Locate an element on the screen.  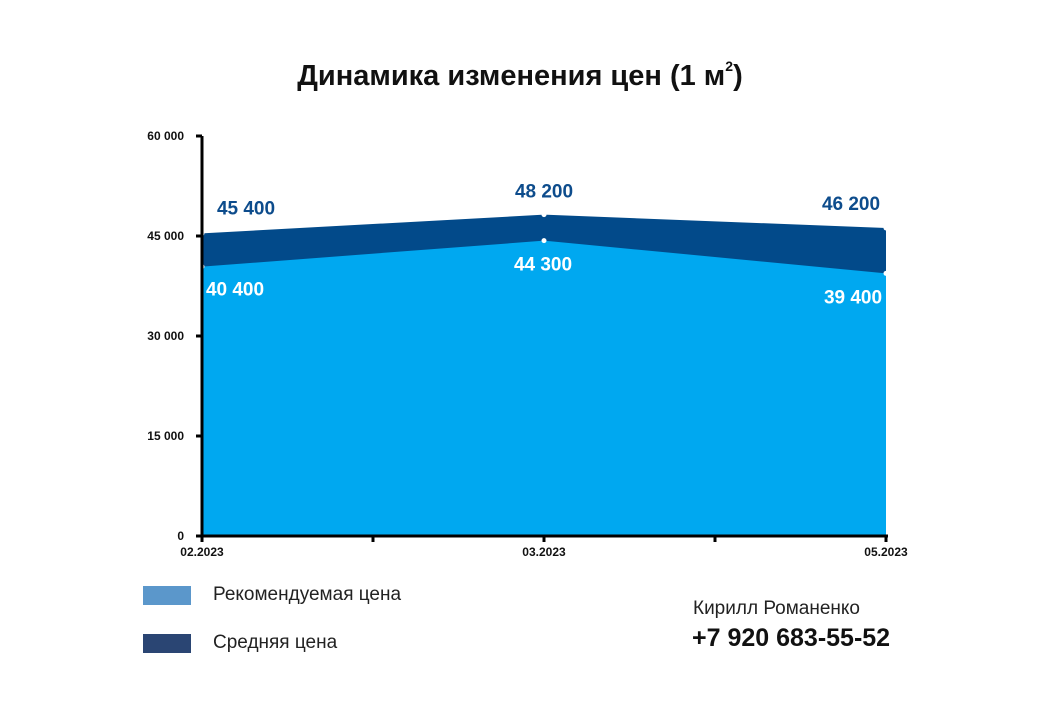
data-label-average: 48 200 is located at coordinates (544, 192).